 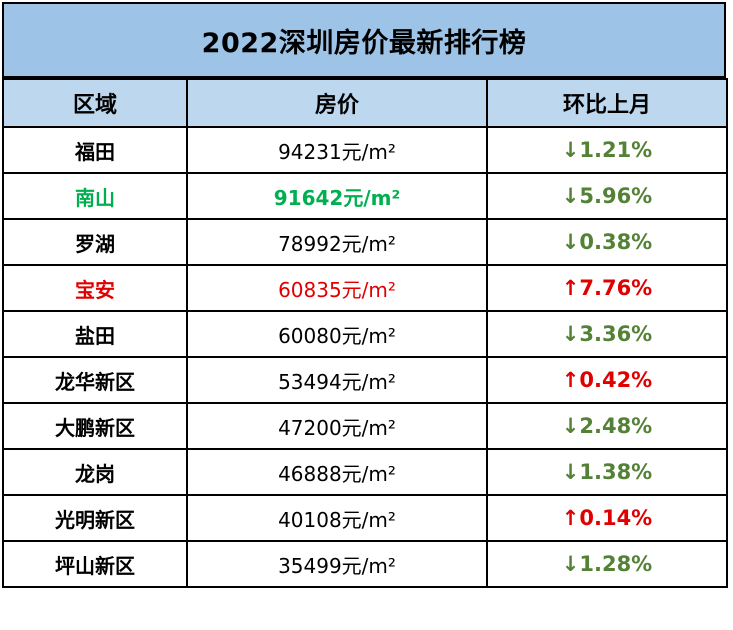 I want to click on change-cell: ↓5.96%, so click(x=607, y=196).